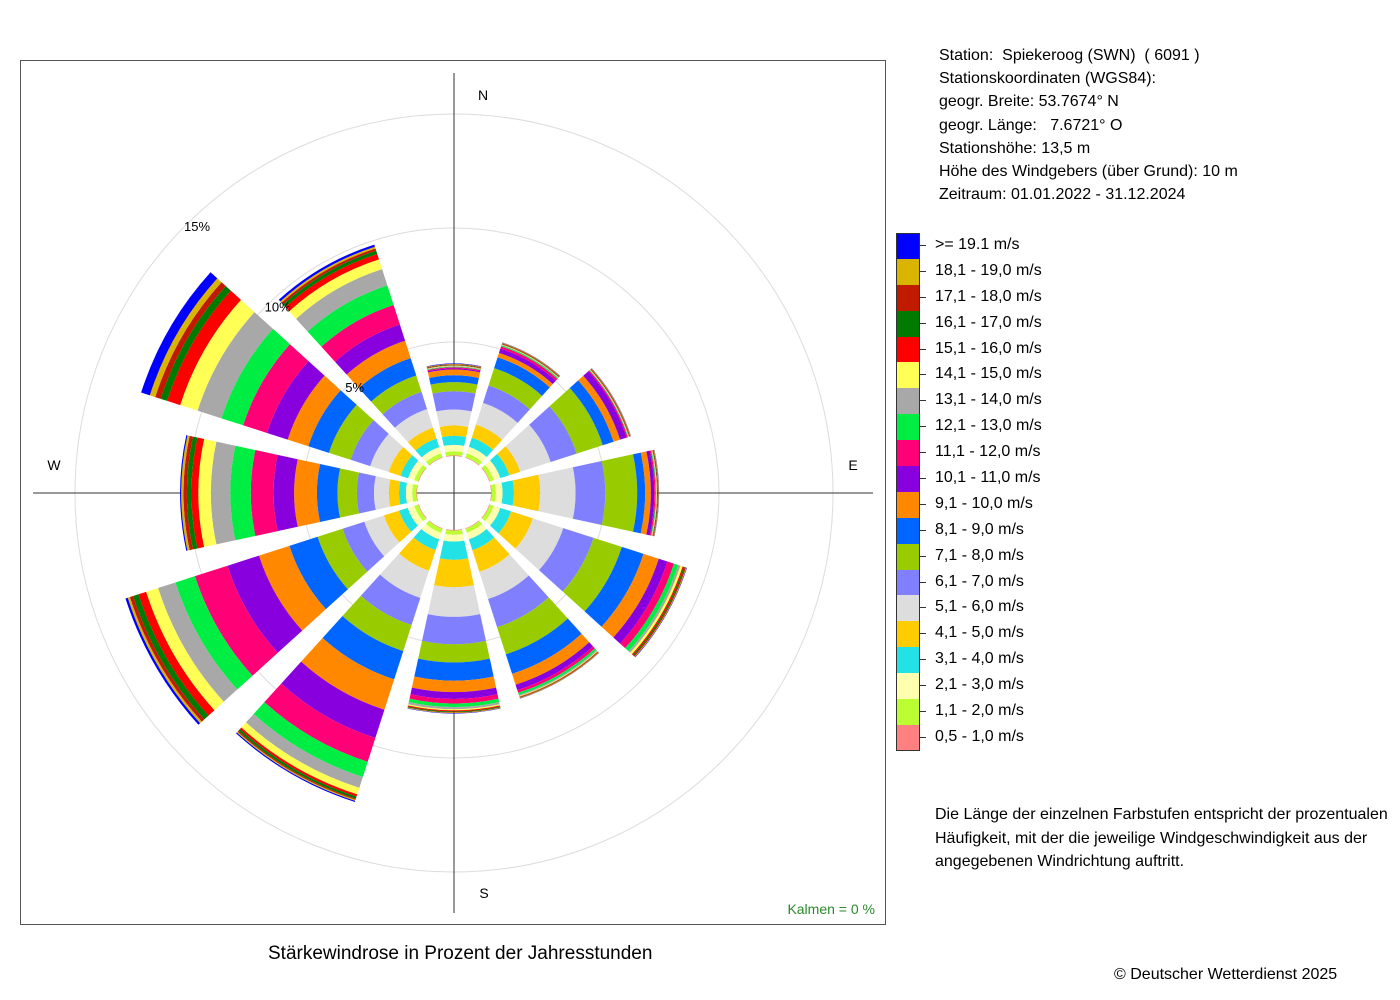  What do you see at coordinates (988, 322) in the screenshot?
I see `legend-label: 16,1 - 17,0 m/s` at bounding box center [988, 322].